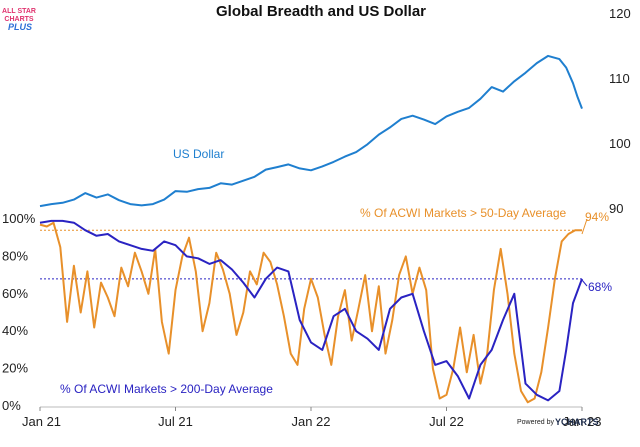 This screenshot has height=447, width=640. What do you see at coordinates (620, 13) in the screenshot?
I see `right-axis-tick-label: 120` at bounding box center [620, 13].